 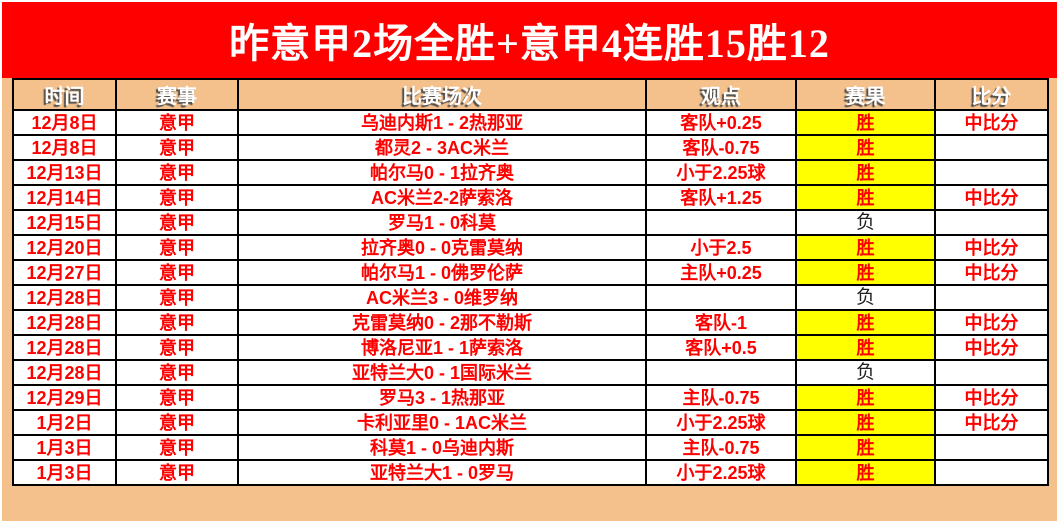 I want to click on match-cell: 罗马3 - 1热那亚, so click(x=442, y=397).